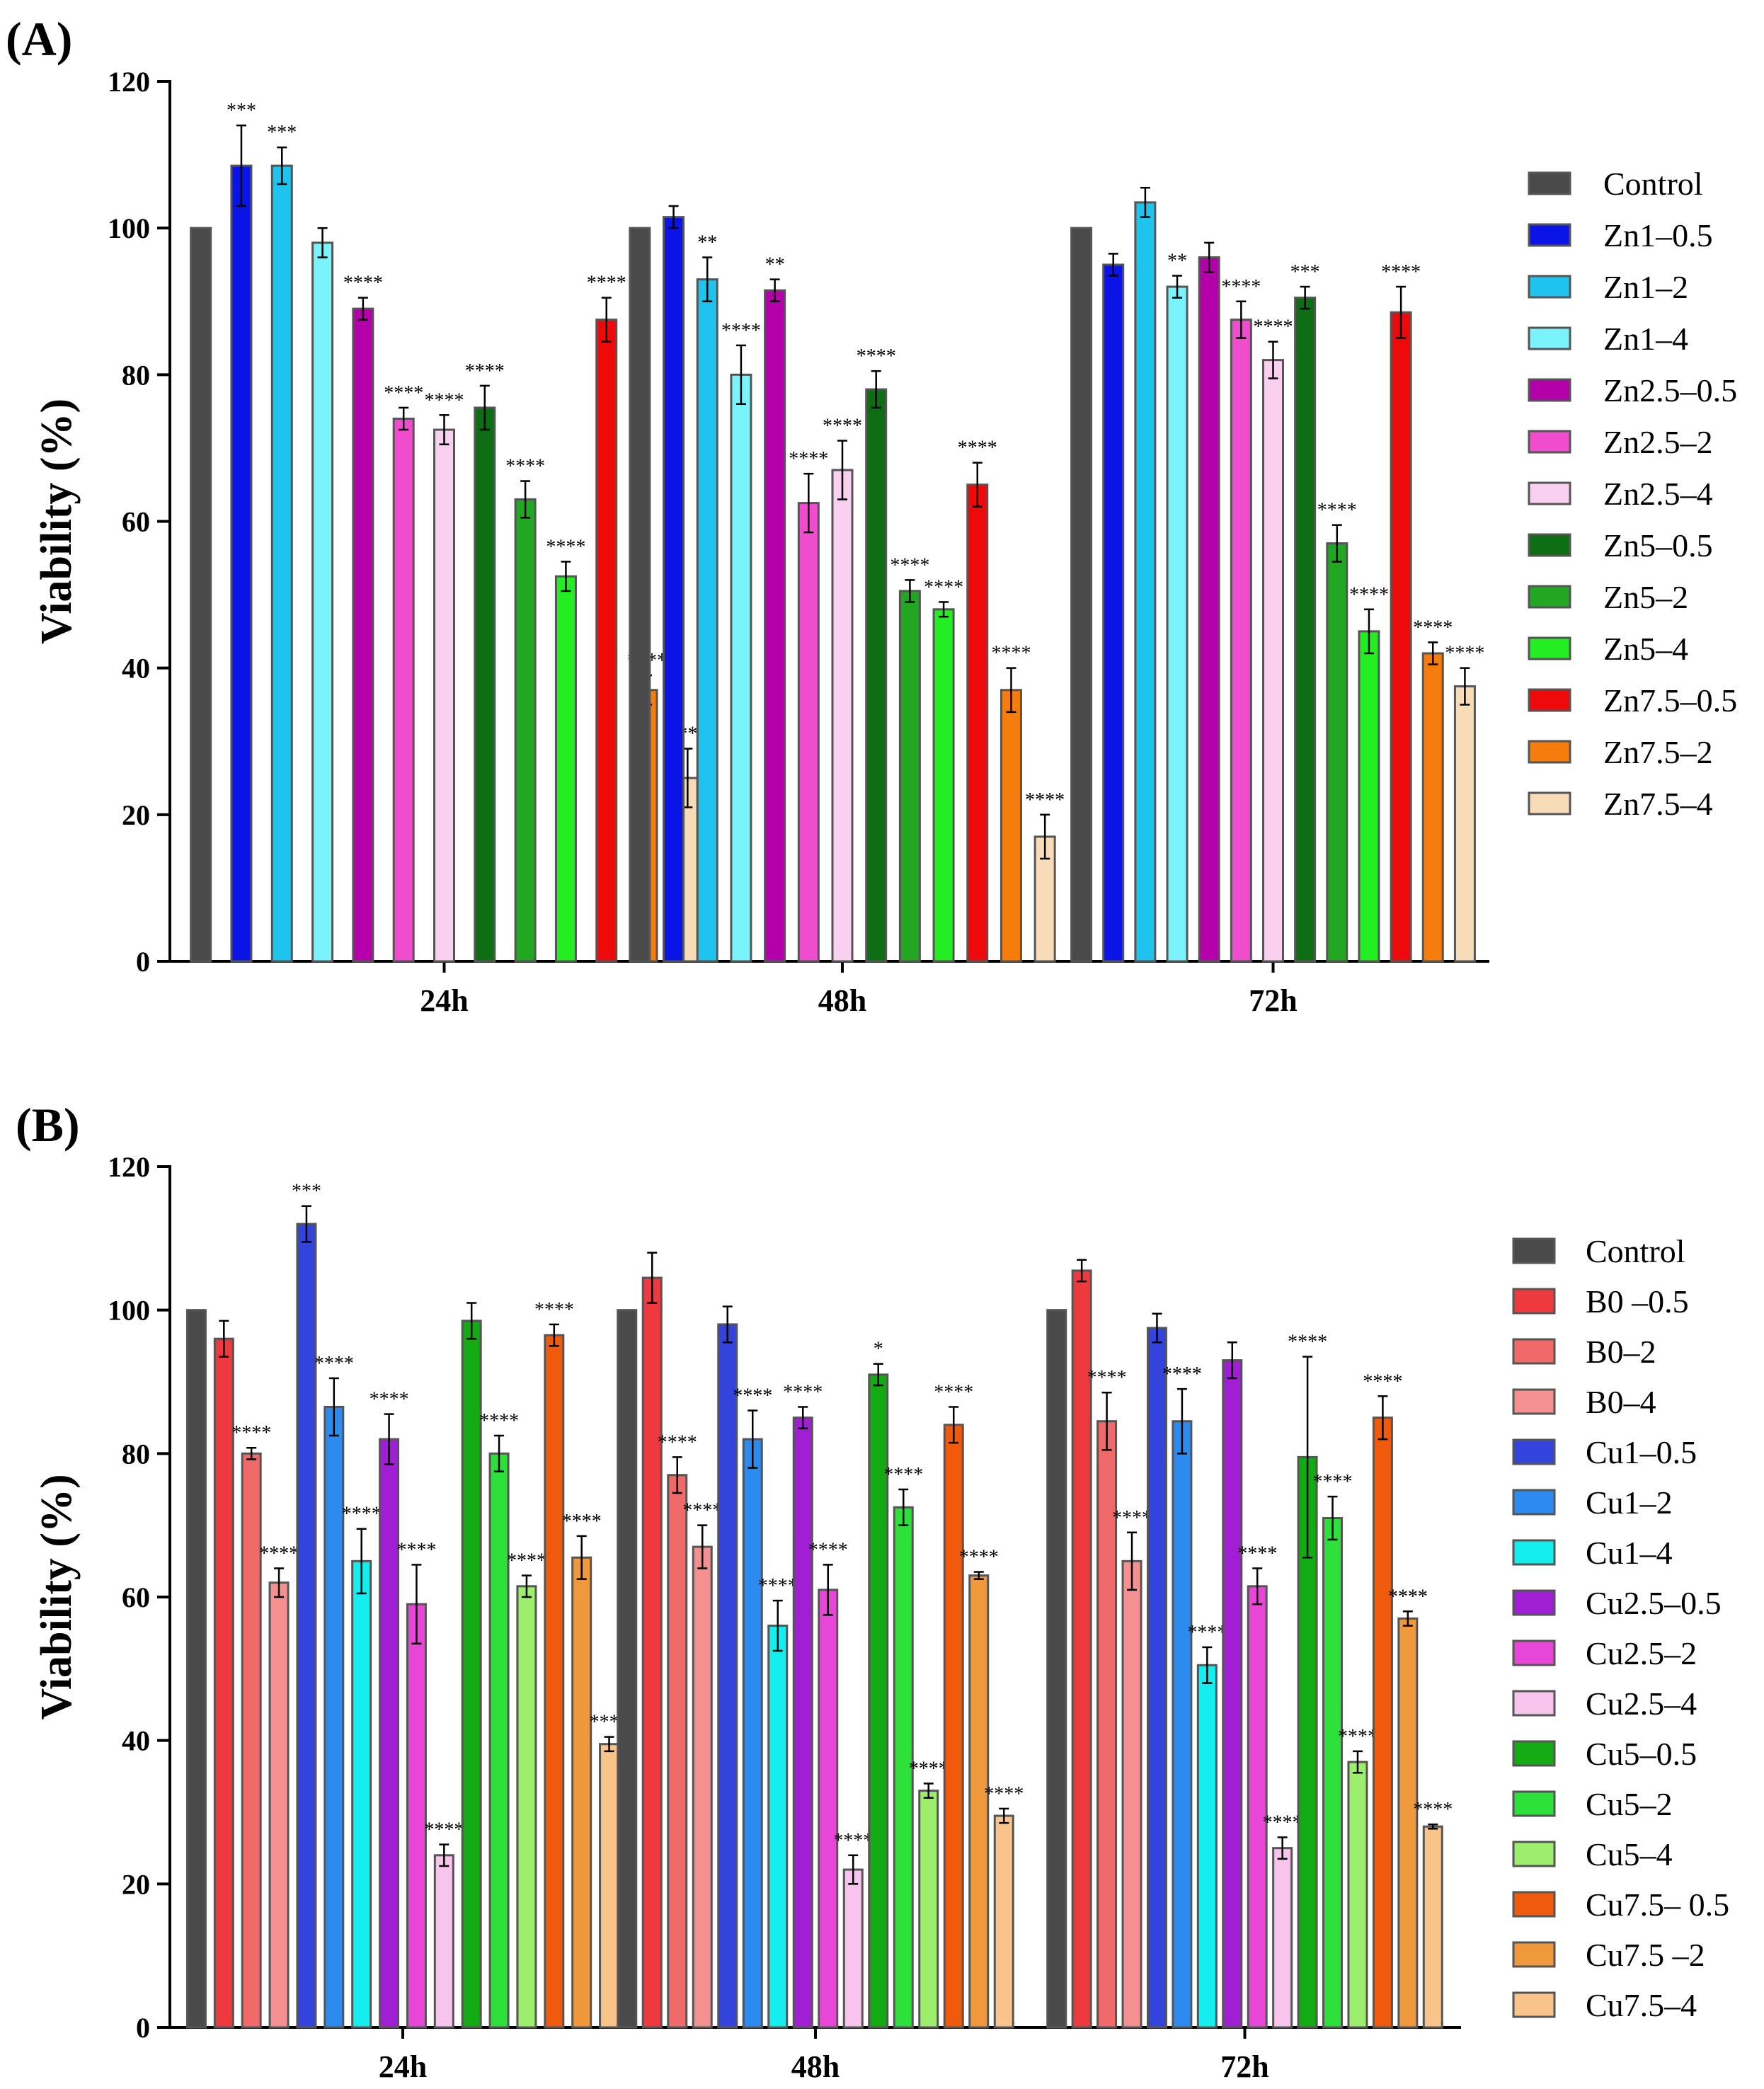 The image size is (1764, 2089). I want to click on bar-48h-Cu5–2, so click(903, 1767).